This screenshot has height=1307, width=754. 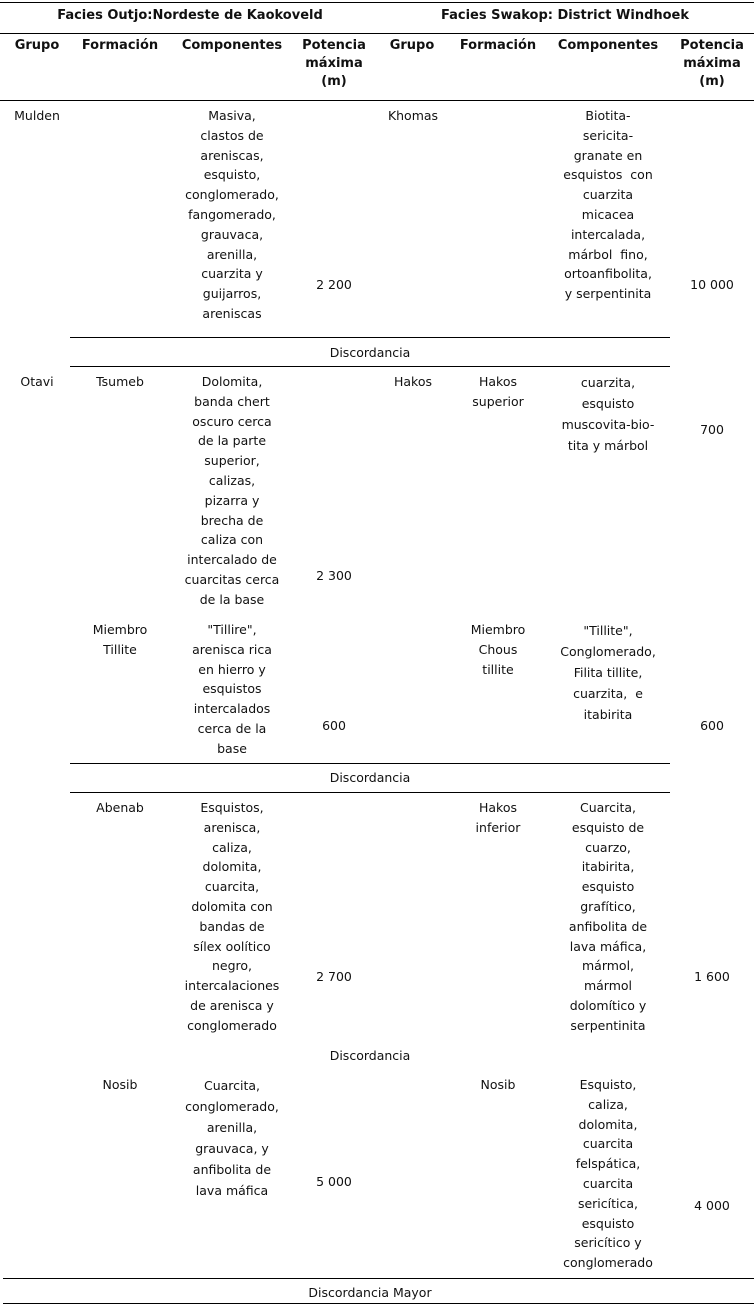 I want to click on formacion-miembro-tillite: Miembro Tillite, so click(x=120, y=639).